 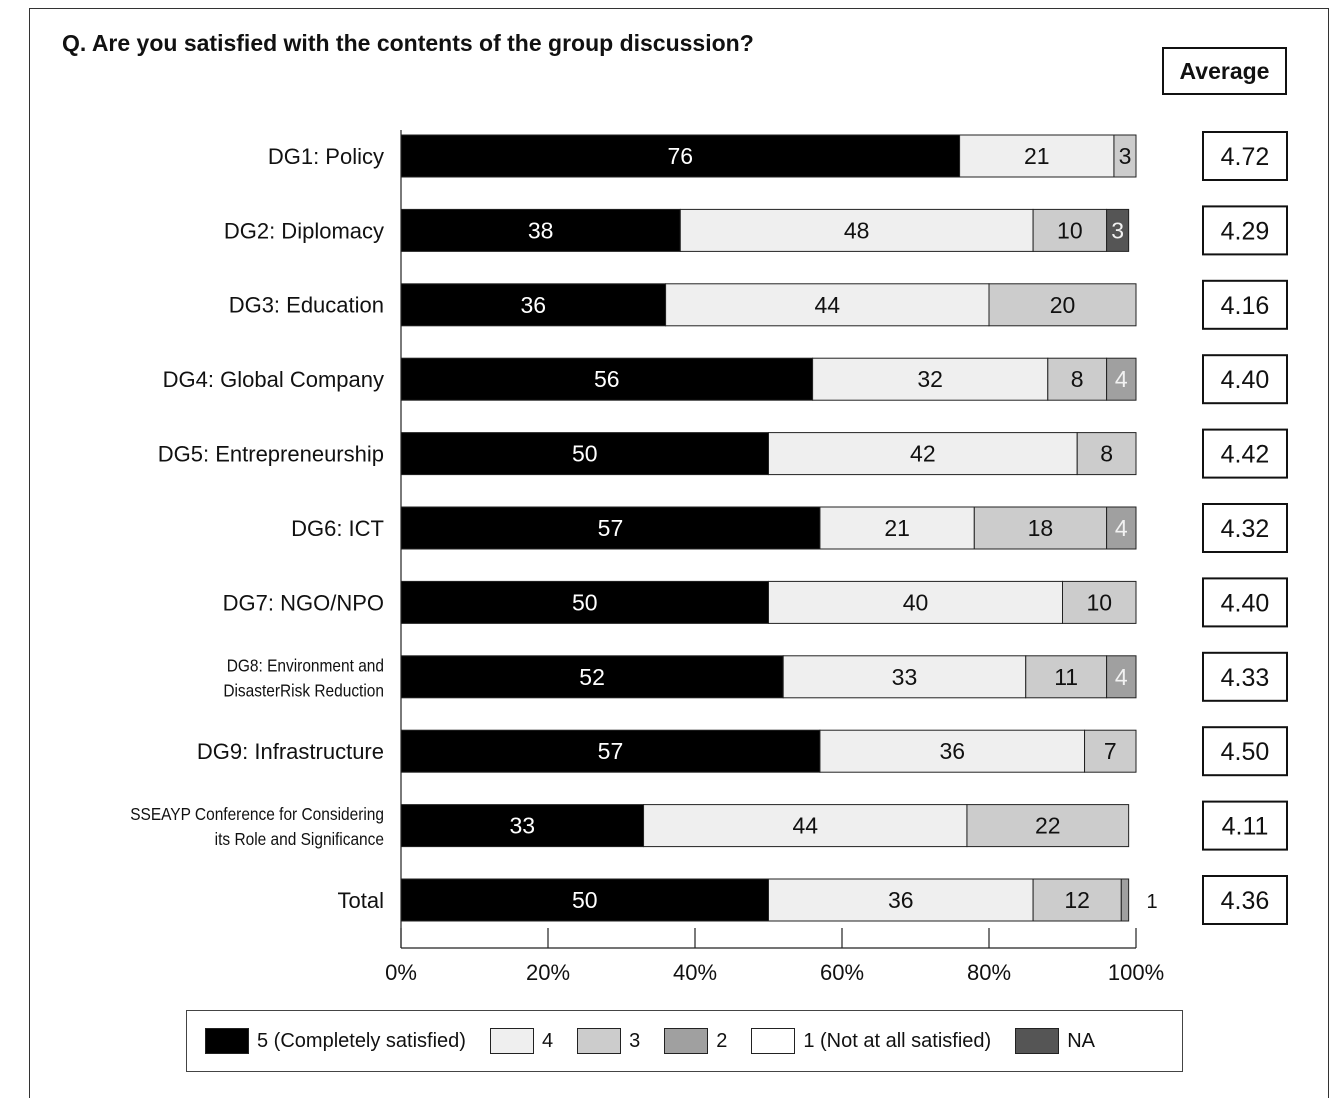 I want to click on data-label: 22, so click(x=1048, y=826).